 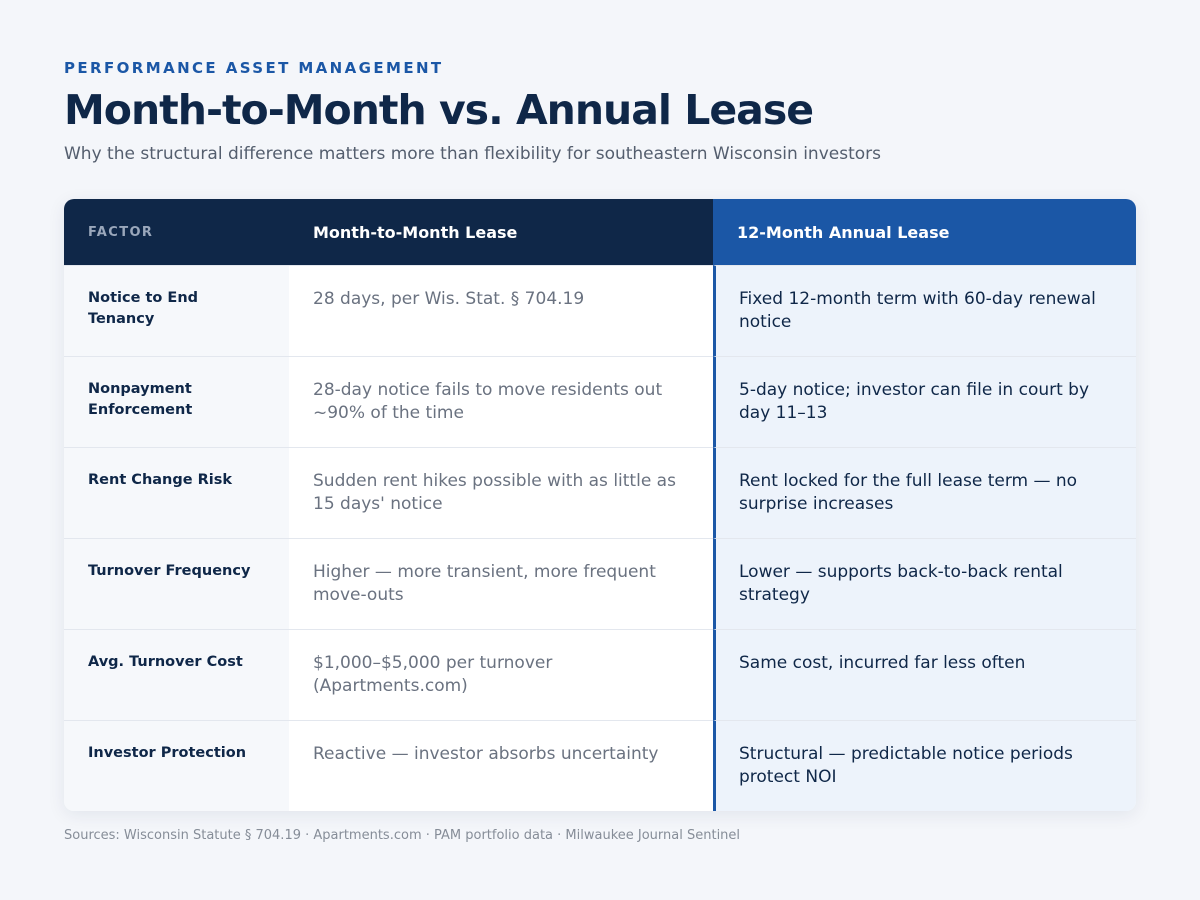 What do you see at coordinates (176, 492) in the screenshot?
I see `factor-cell: Rent Change Risk` at bounding box center [176, 492].